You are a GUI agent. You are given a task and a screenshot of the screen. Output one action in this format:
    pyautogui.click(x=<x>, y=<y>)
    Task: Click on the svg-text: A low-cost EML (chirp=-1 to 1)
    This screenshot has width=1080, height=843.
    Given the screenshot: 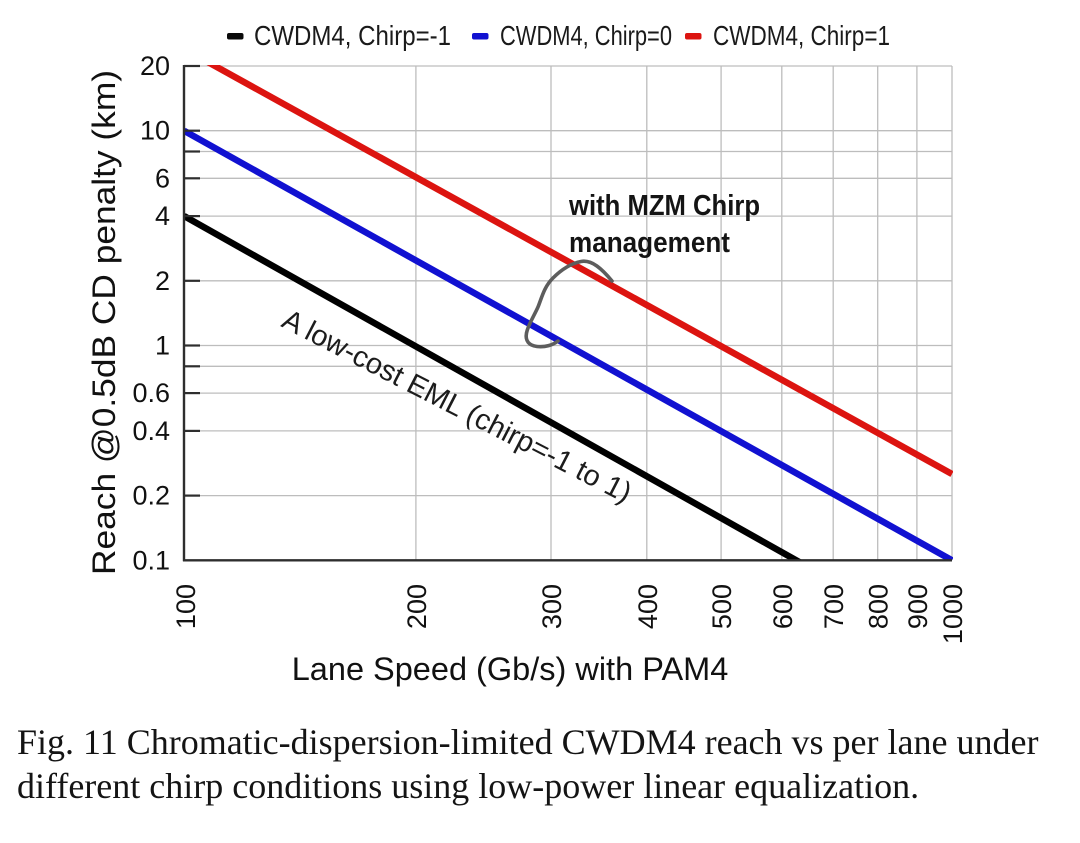 What is the action you would take?
    pyautogui.click(x=457, y=407)
    